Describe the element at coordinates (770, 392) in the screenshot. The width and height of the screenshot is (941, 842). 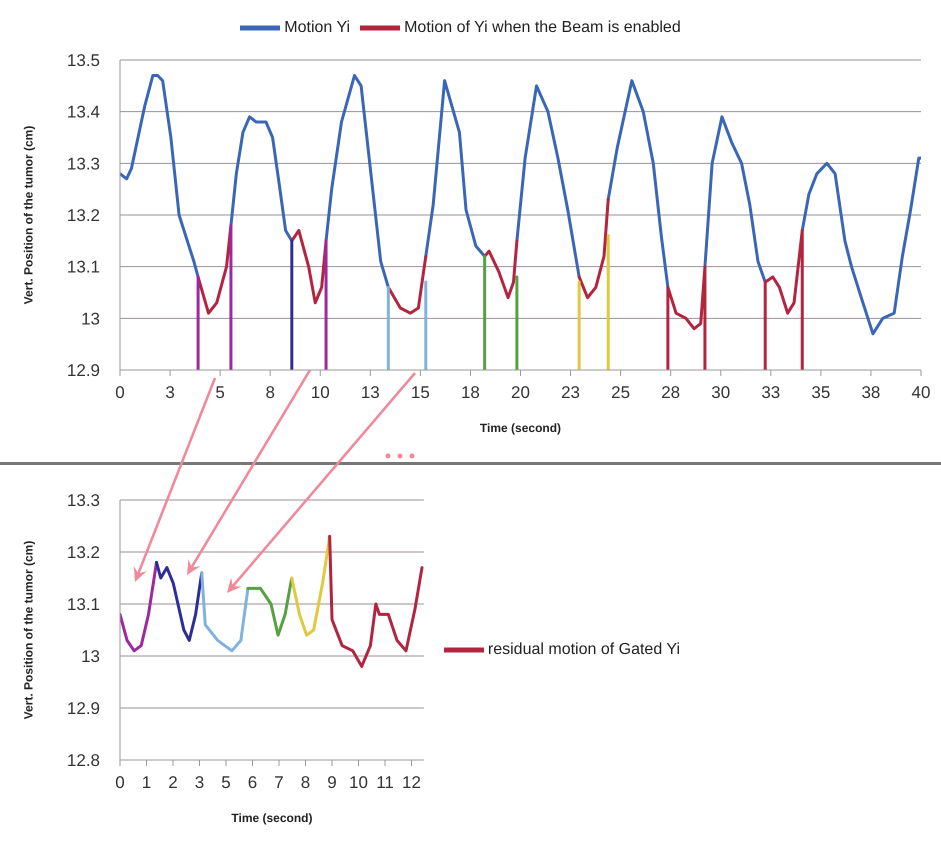
I see `x-tick-label: 33` at that location.